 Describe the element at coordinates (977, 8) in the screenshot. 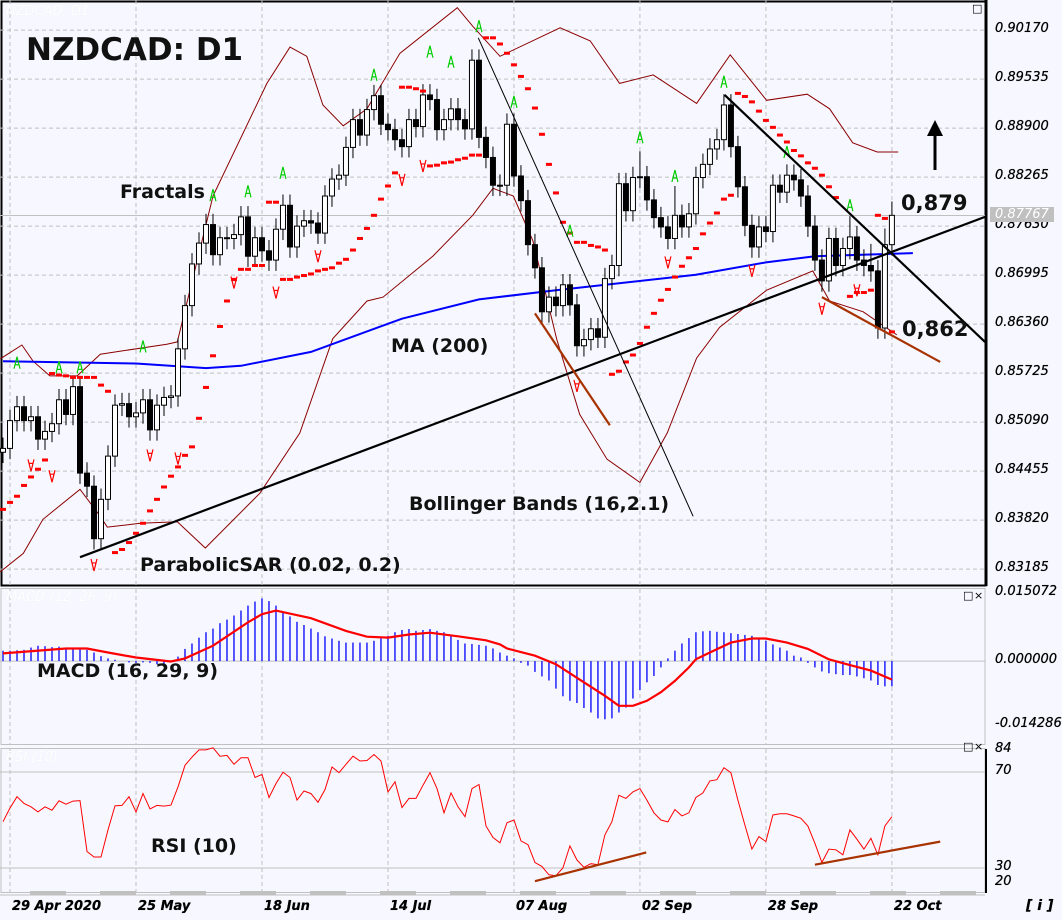

I see `price-pane-maximize-icon: □` at that location.